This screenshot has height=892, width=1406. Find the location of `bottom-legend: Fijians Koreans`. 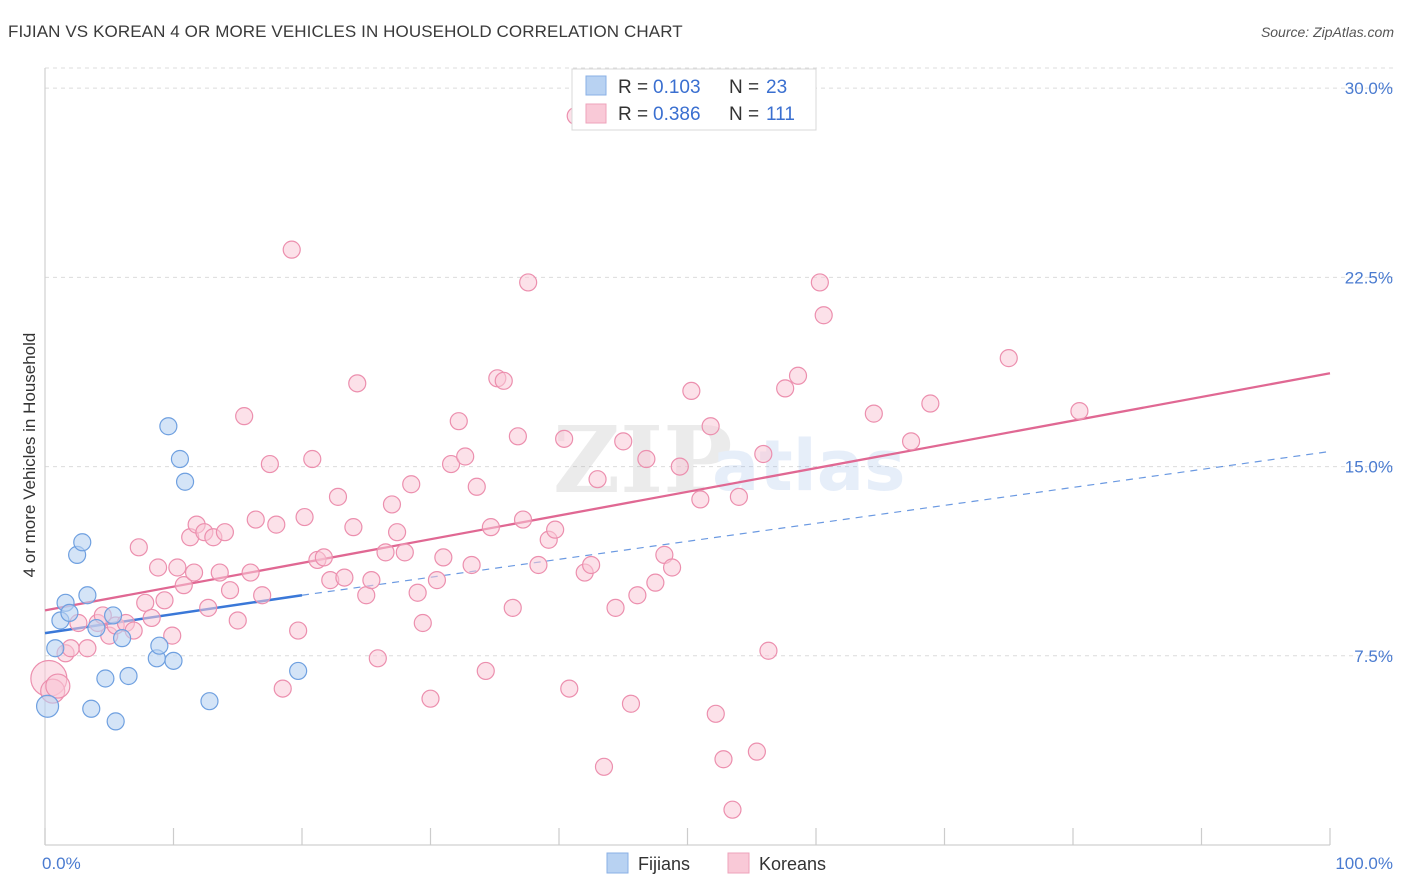

bottom-legend: Fijians Koreans is located at coordinates (716, 863).